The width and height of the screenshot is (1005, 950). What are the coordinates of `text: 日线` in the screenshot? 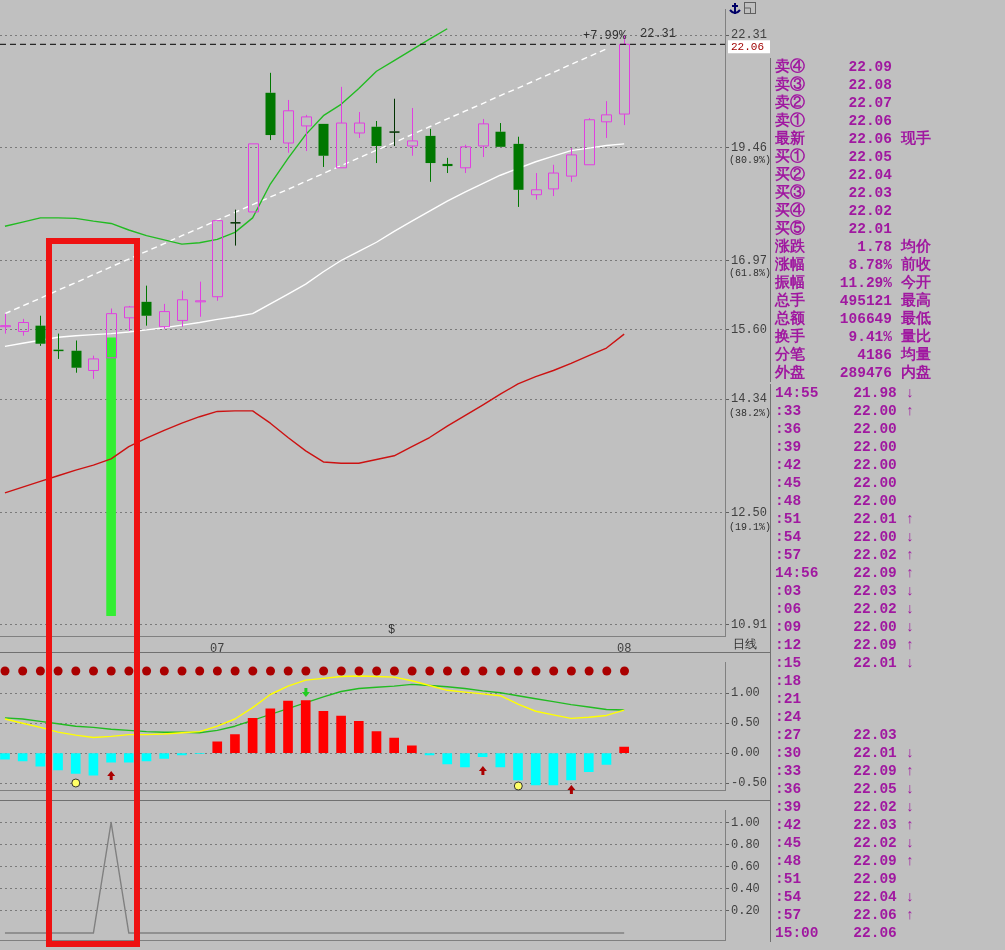 It's located at (745, 645).